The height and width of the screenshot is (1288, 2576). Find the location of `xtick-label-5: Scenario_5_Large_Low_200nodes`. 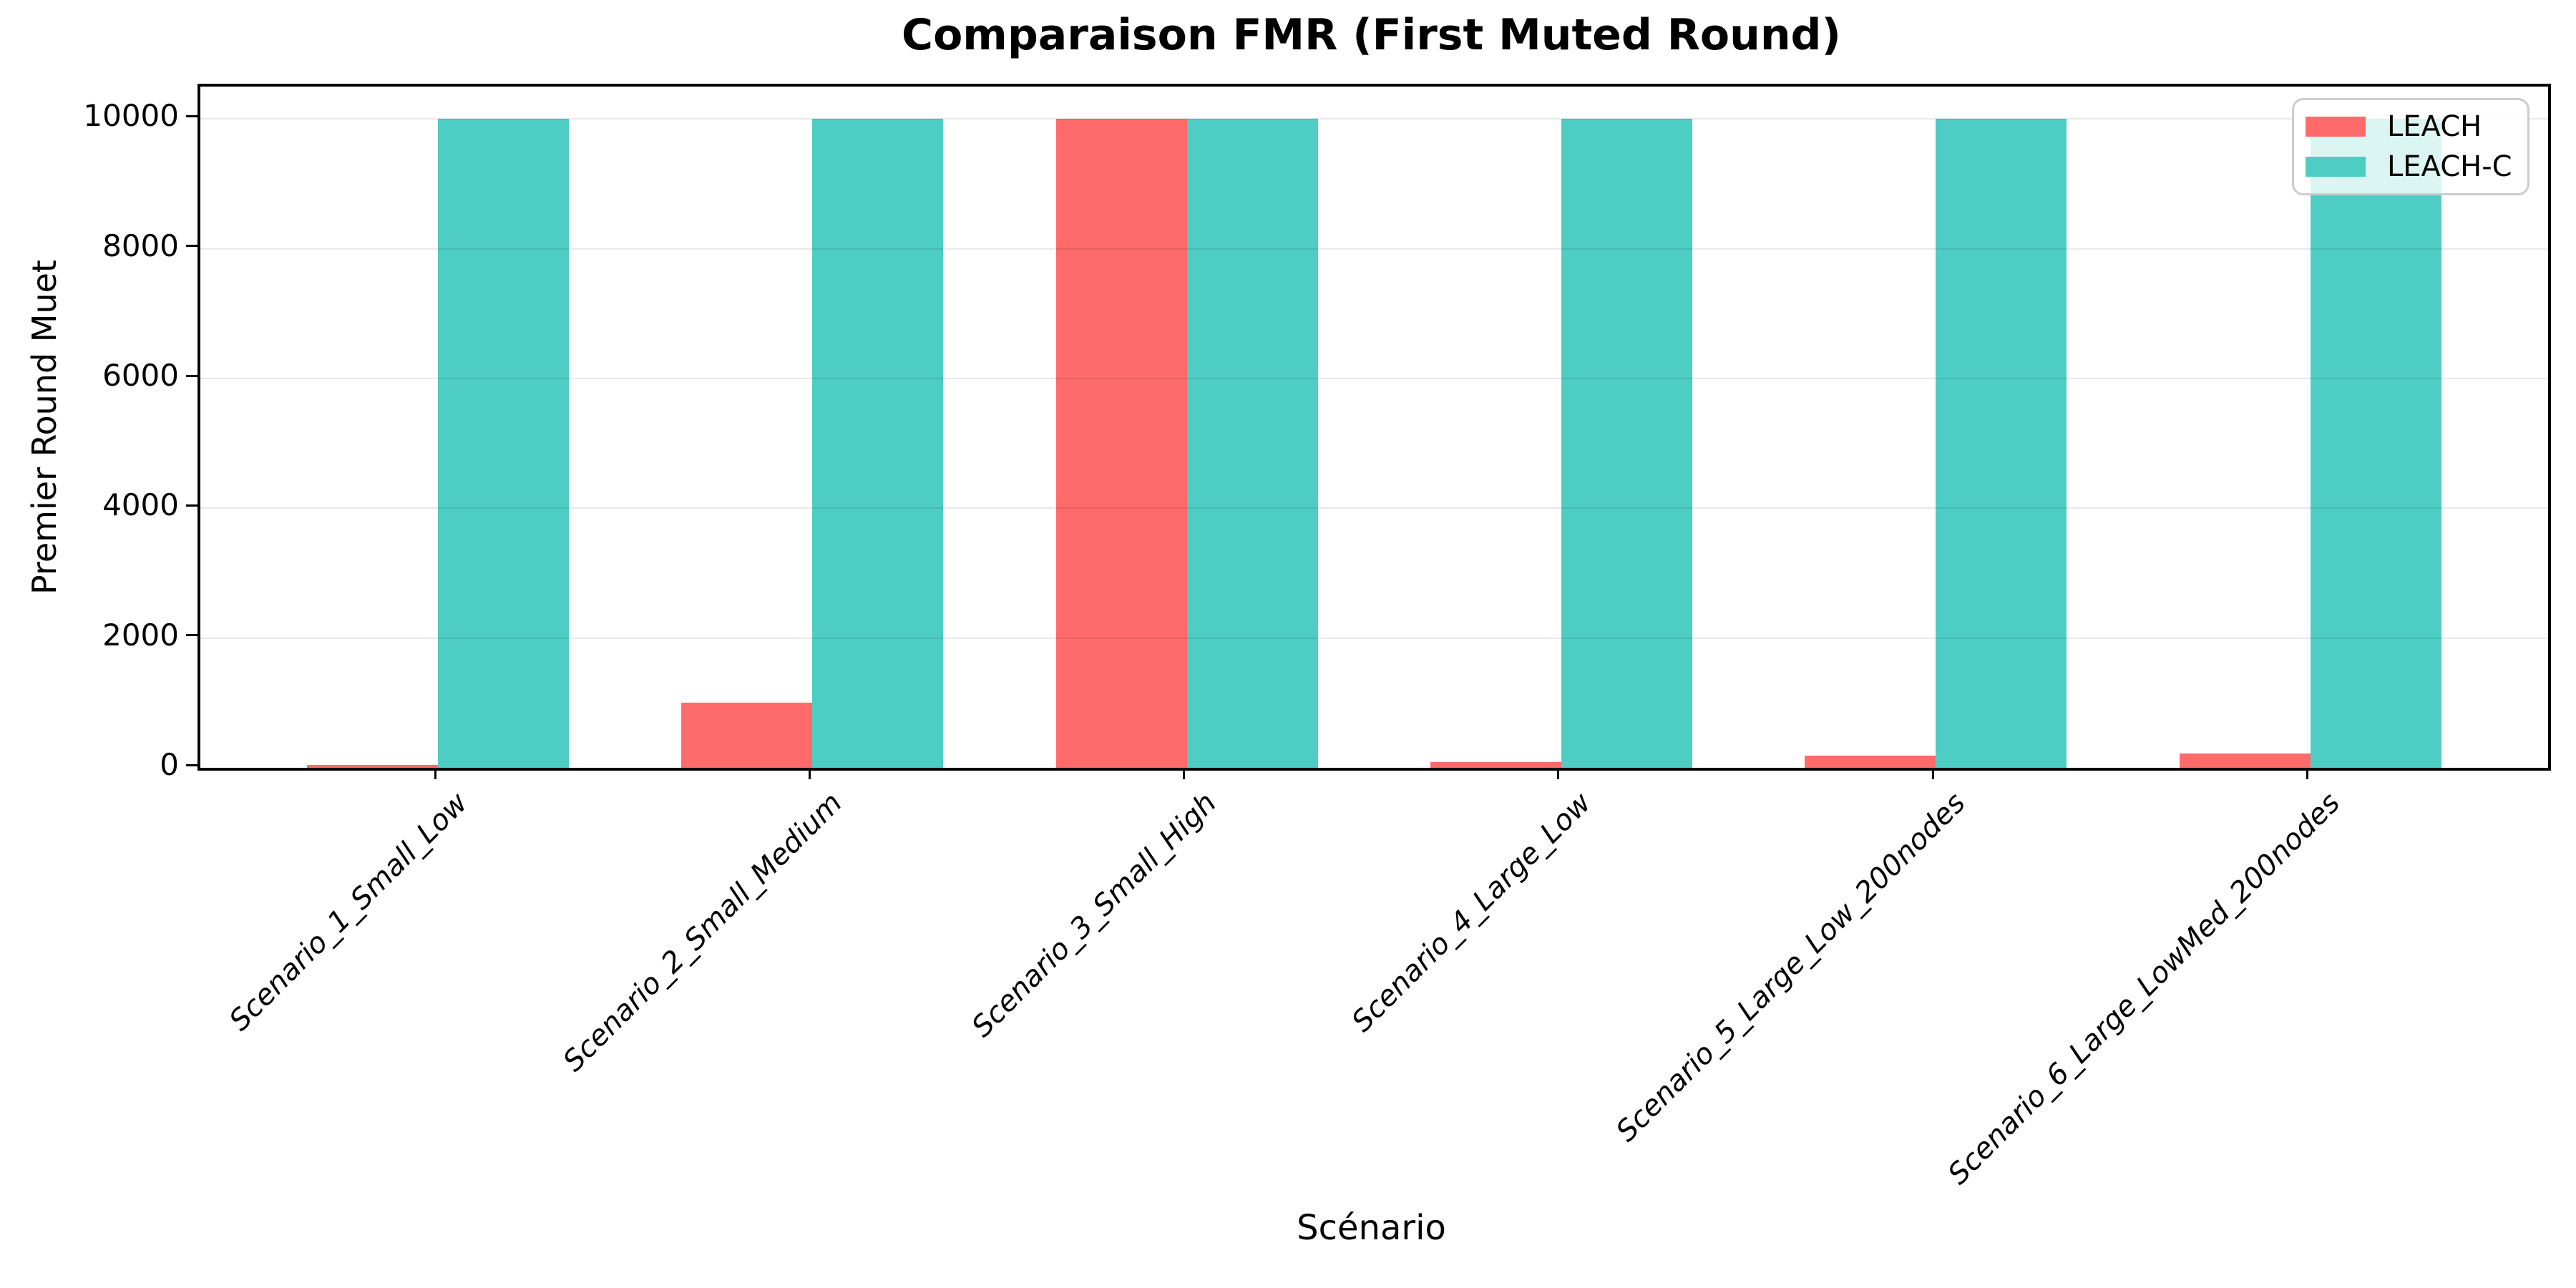

xtick-label-5: Scenario_5_Large_Low_200nodes is located at coordinates (1791, 967).